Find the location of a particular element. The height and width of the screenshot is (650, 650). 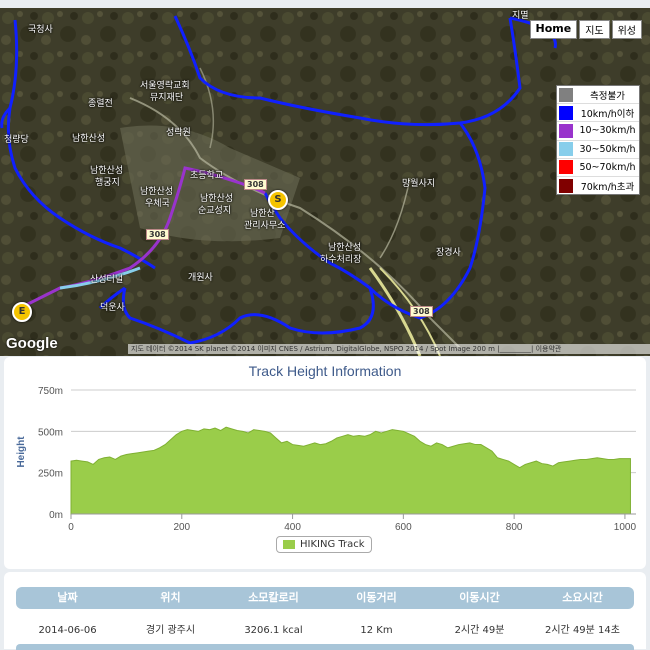

y-tick-label: 250m is located at coordinates (50, 474).